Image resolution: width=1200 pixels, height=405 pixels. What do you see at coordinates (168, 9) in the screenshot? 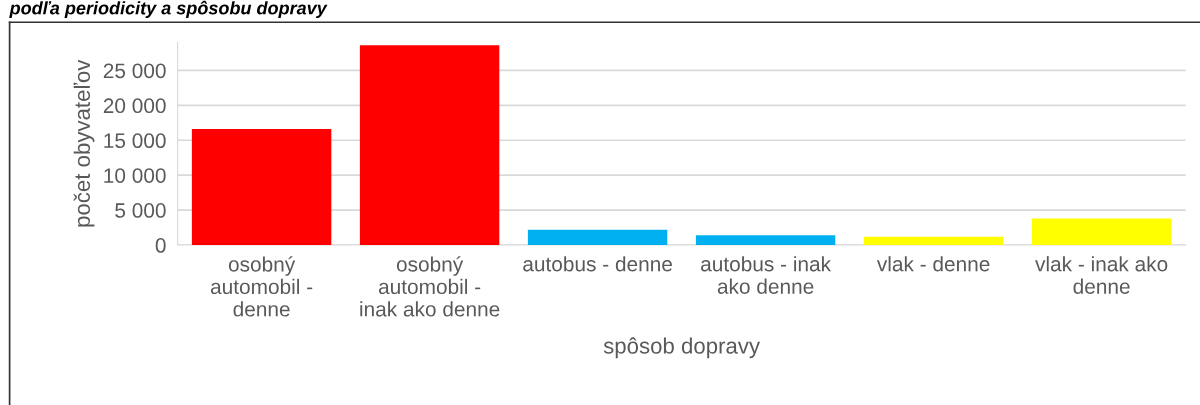
I see `chart-title: podľa periodicity a spôsobu dopravy` at bounding box center [168, 9].